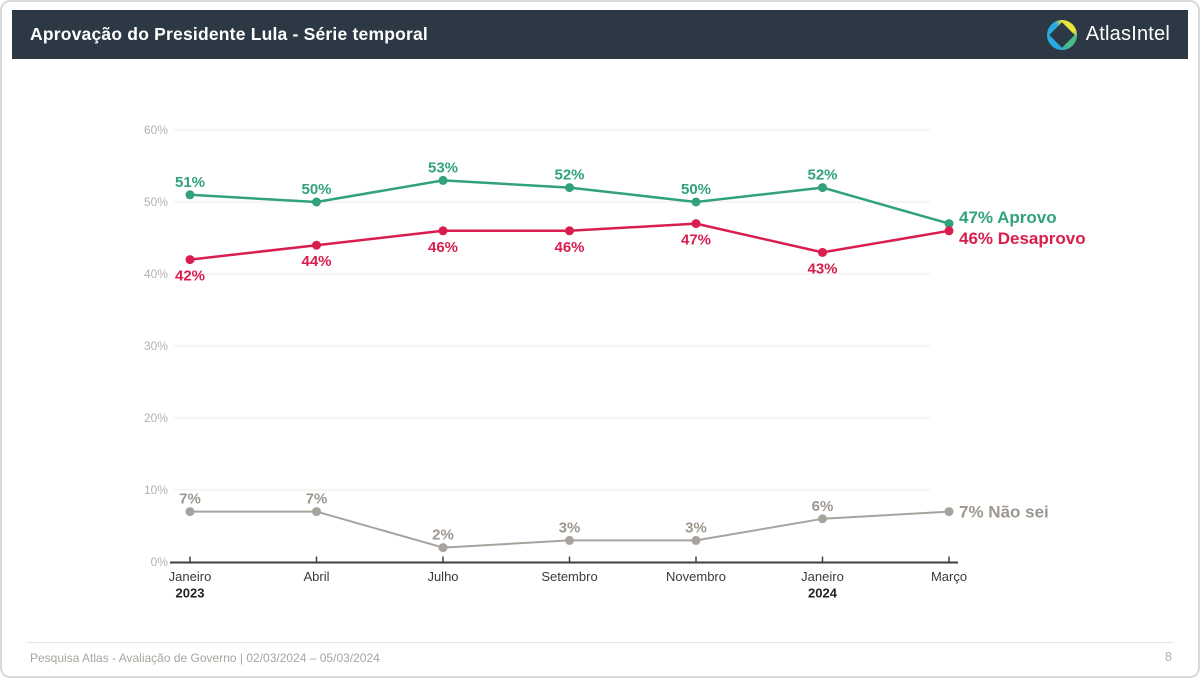 The image size is (1200, 678). Describe the element at coordinates (156, 418) in the screenshot. I see `y-axis-tick-label: 20%` at that location.